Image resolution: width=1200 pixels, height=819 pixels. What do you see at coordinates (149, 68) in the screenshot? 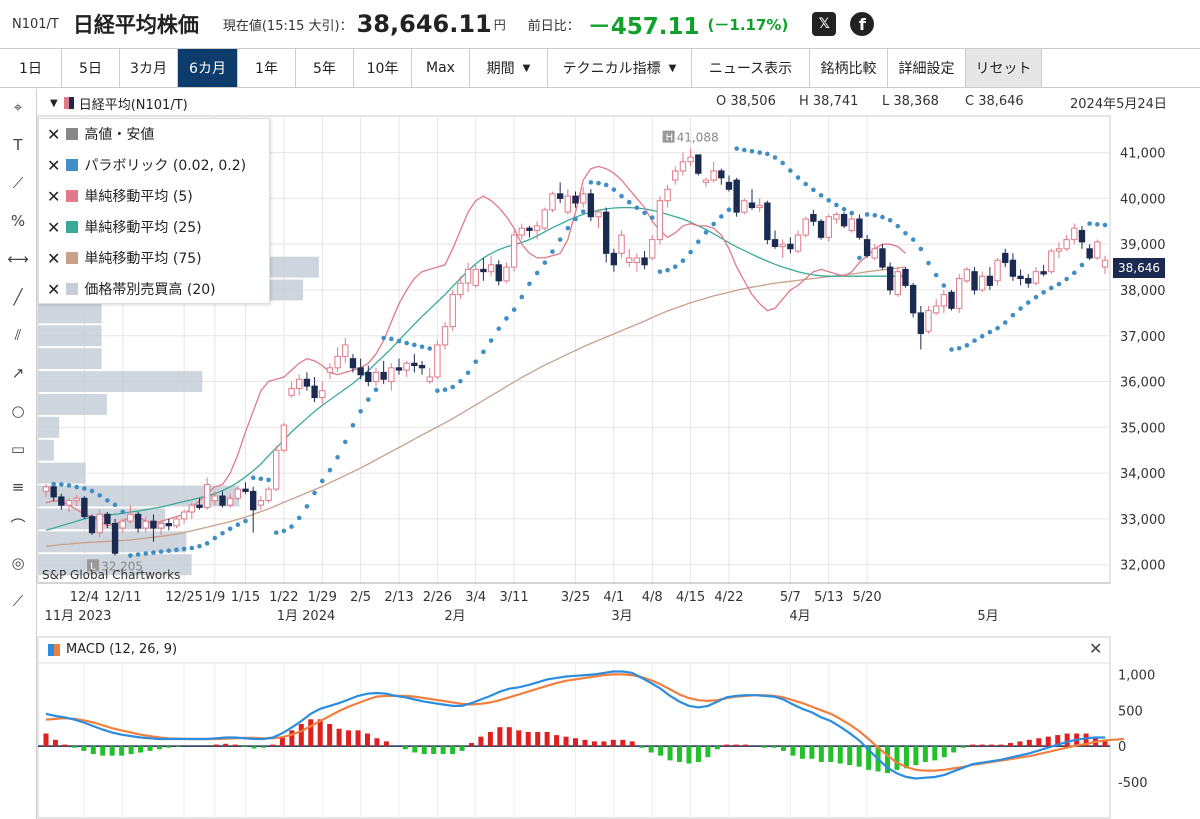
I see `tab-3m: 3カ月` at bounding box center [149, 68].